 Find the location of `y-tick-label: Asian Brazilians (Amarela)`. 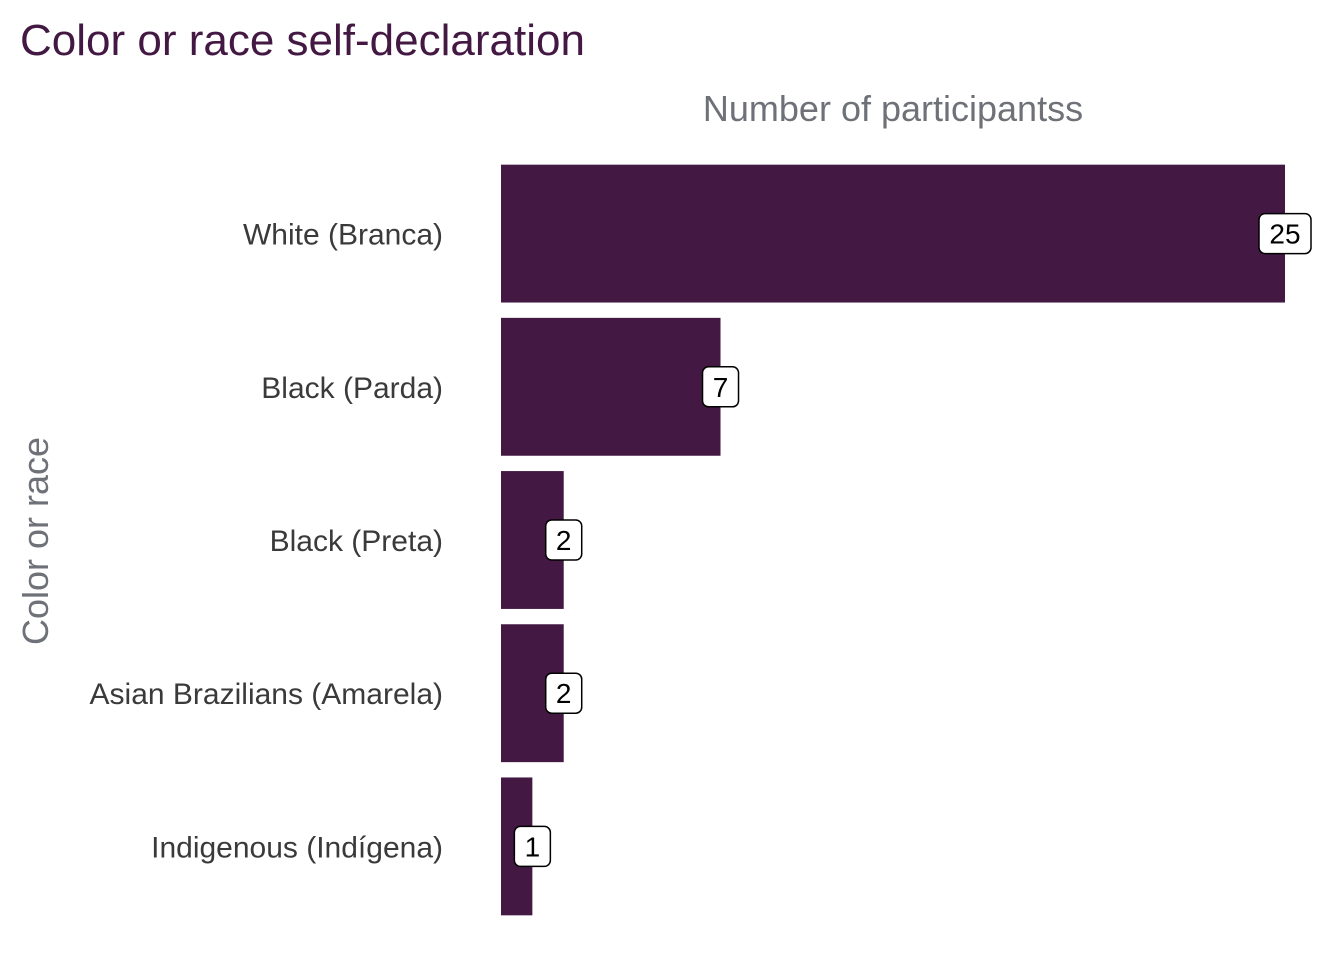

y-tick-label: Asian Brazilians (Amarela) is located at coordinates (266, 694).